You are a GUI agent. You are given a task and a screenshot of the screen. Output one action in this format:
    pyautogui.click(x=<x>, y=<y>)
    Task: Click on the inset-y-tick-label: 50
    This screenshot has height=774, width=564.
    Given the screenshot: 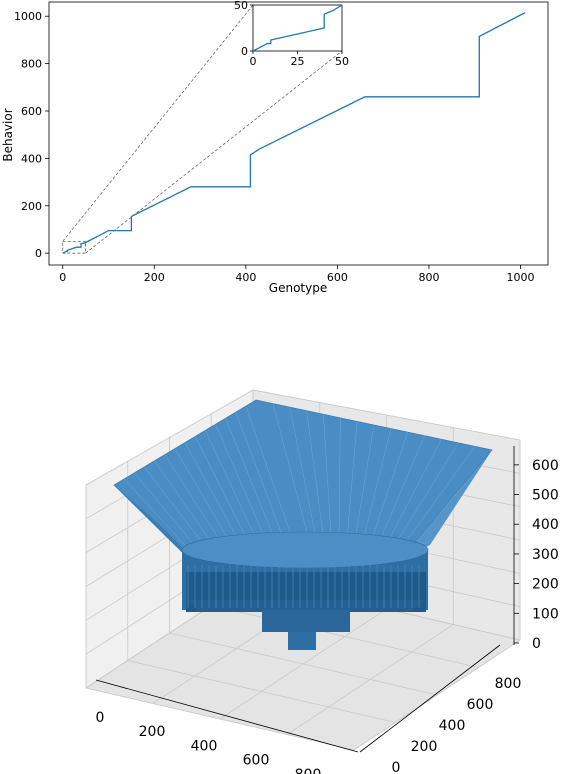 What is the action you would take?
    pyautogui.click(x=241, y=6)
    